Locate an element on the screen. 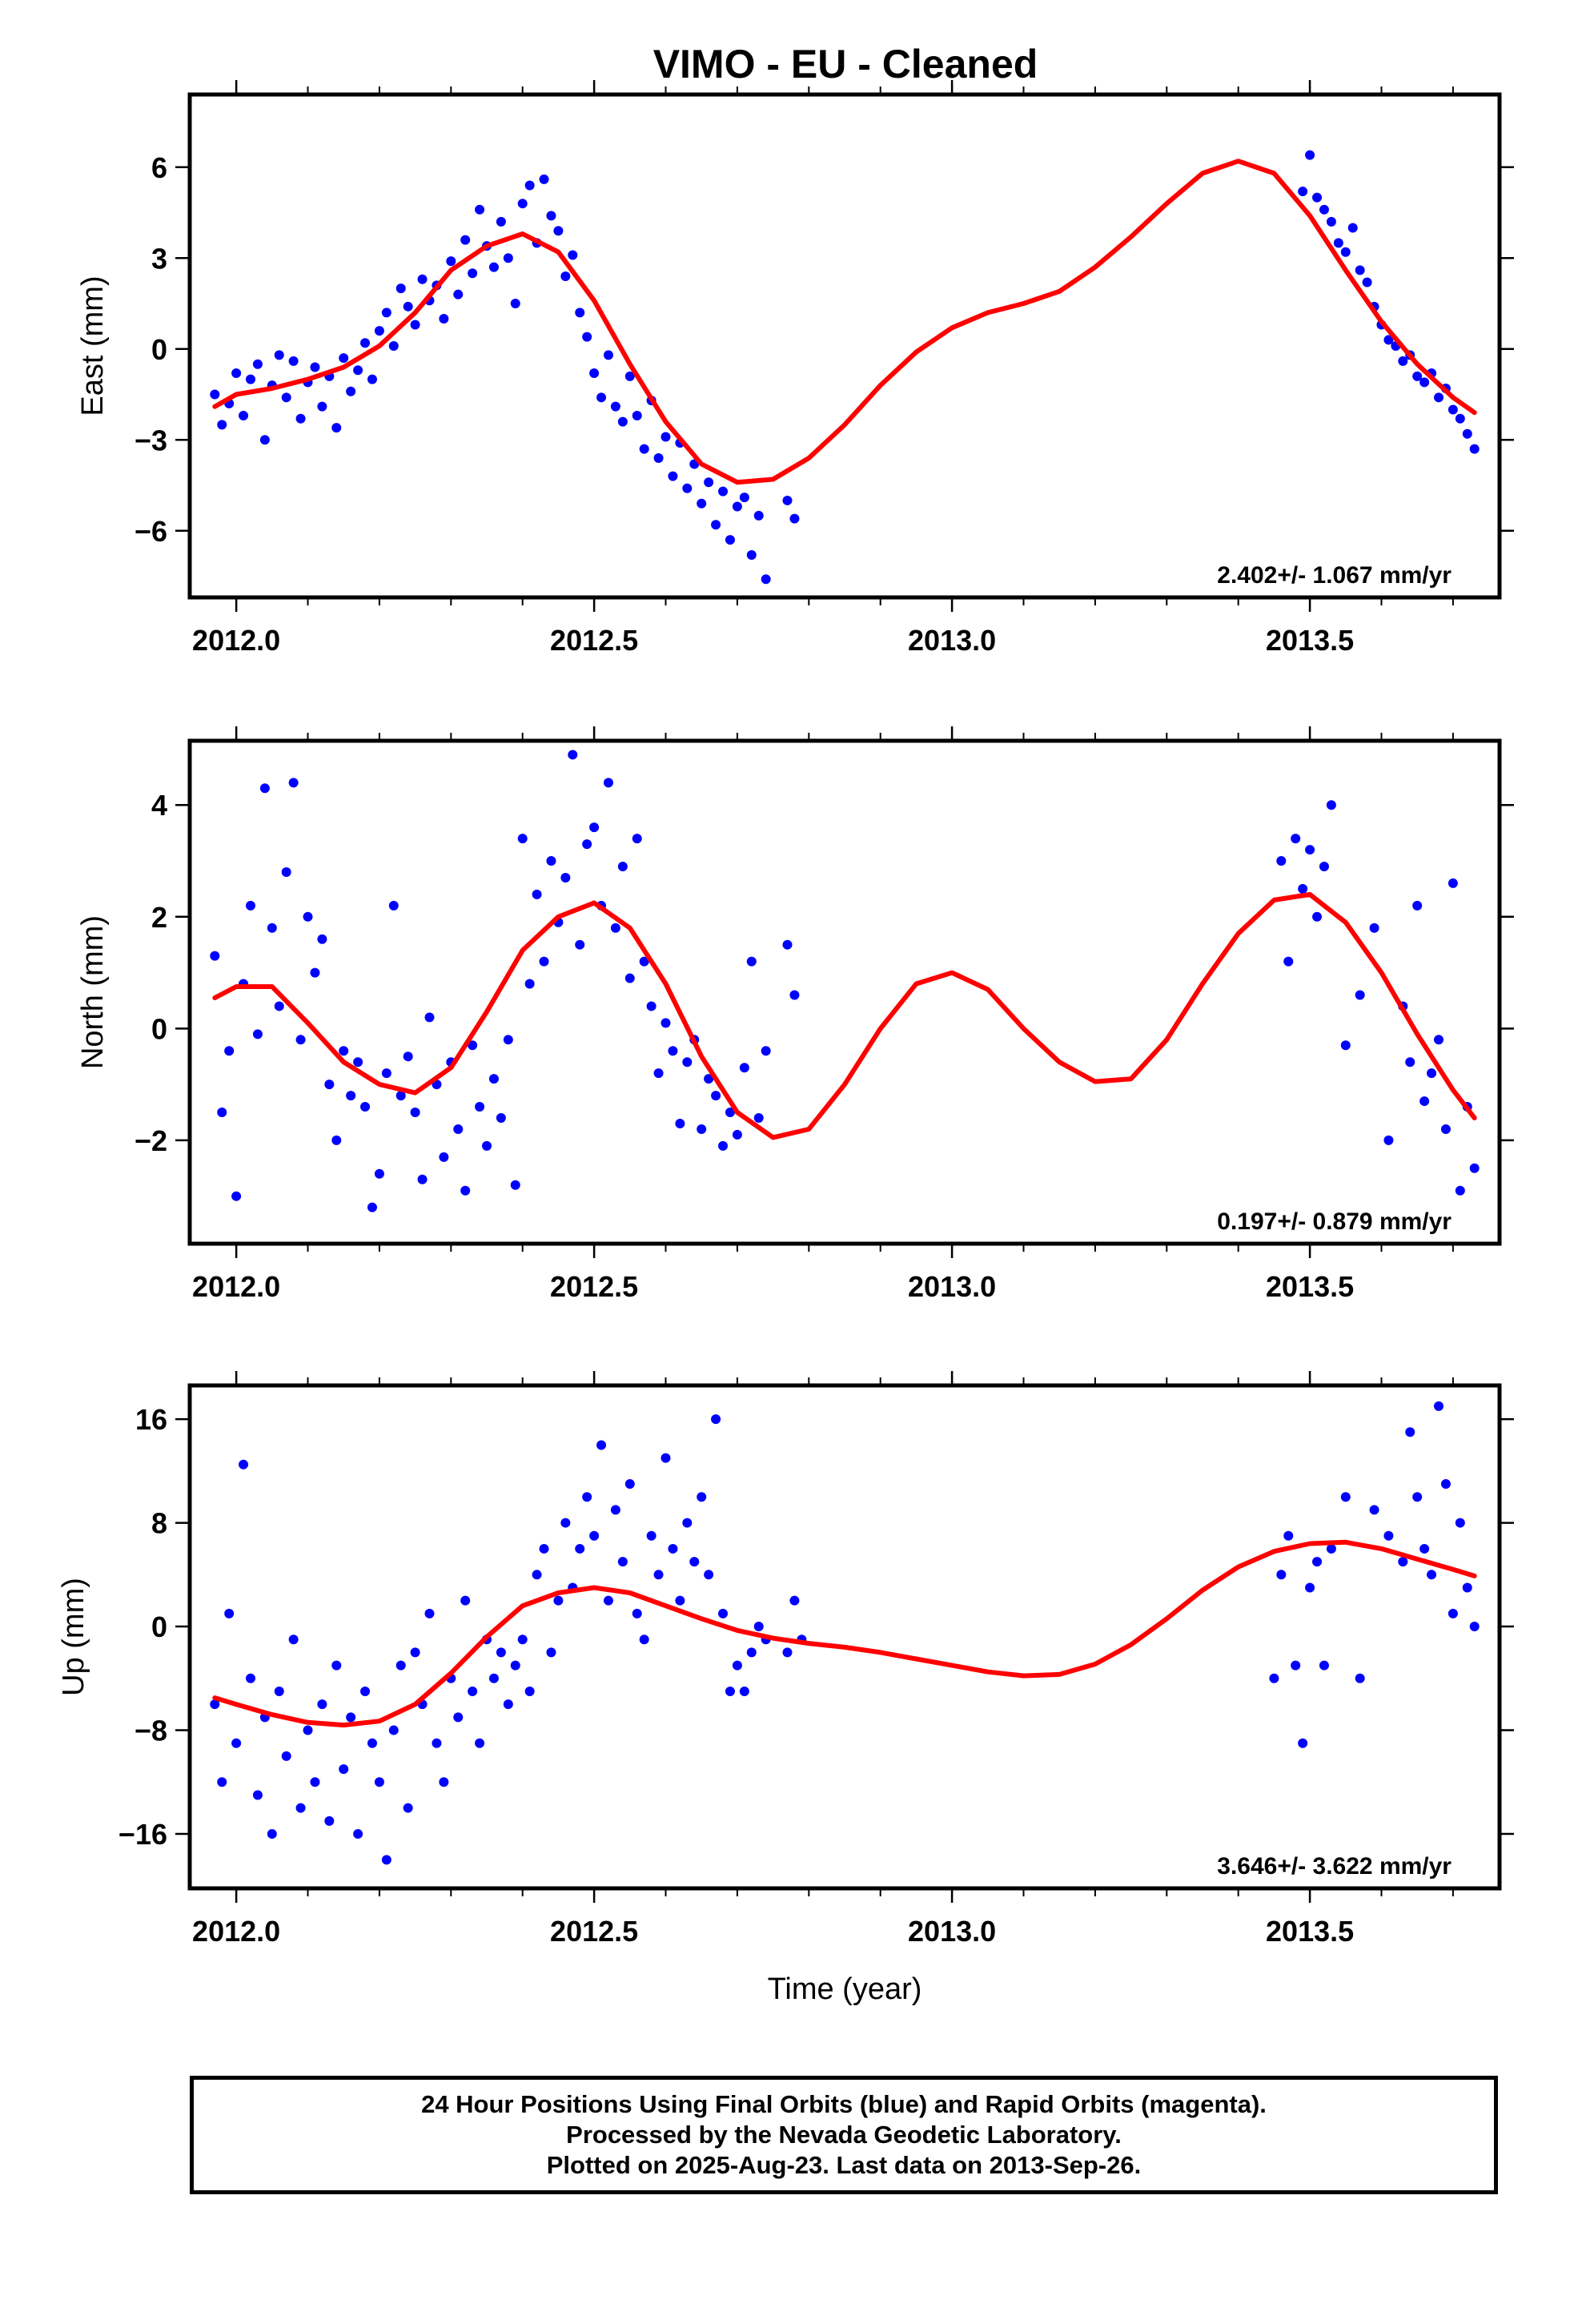 The width and height of the screenshot is (1582, 2324). x-tick-label: 2013.0 is located at coordinates (952, 640).